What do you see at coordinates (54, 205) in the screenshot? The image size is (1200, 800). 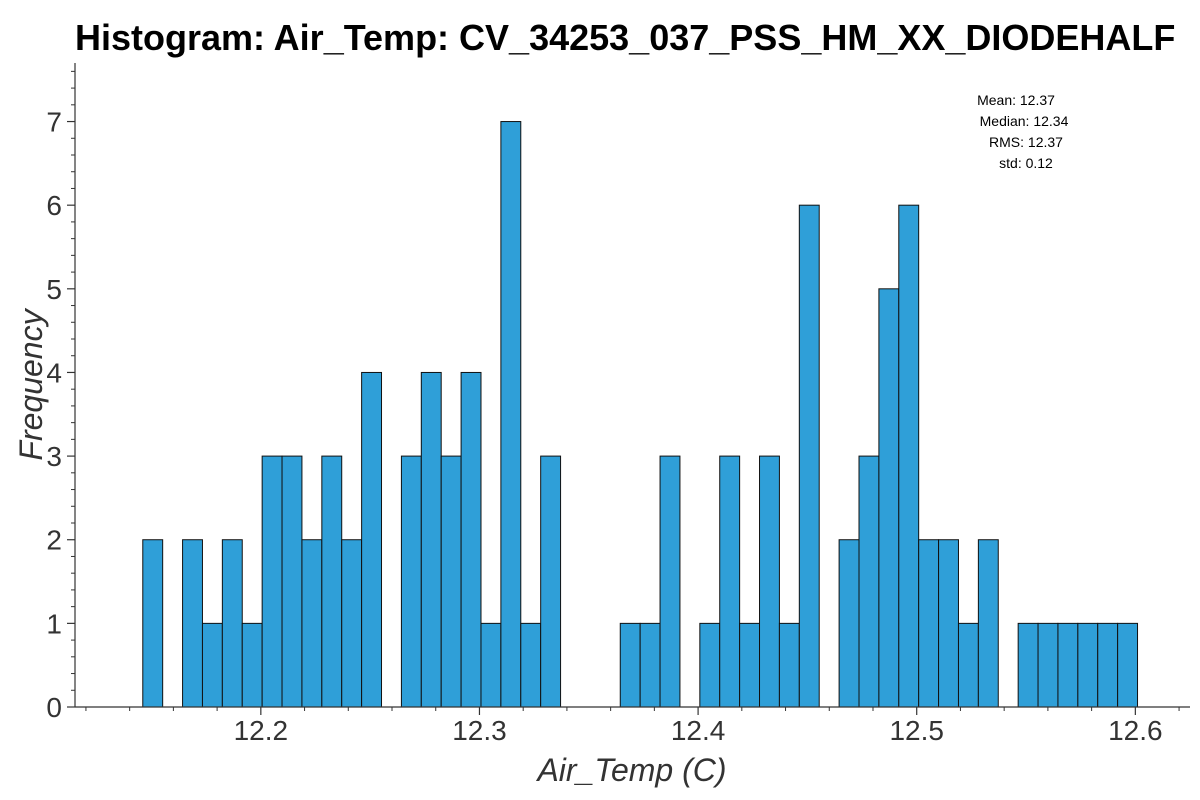 I see `y-tick-label: 6` at bounding box center [54, 205].